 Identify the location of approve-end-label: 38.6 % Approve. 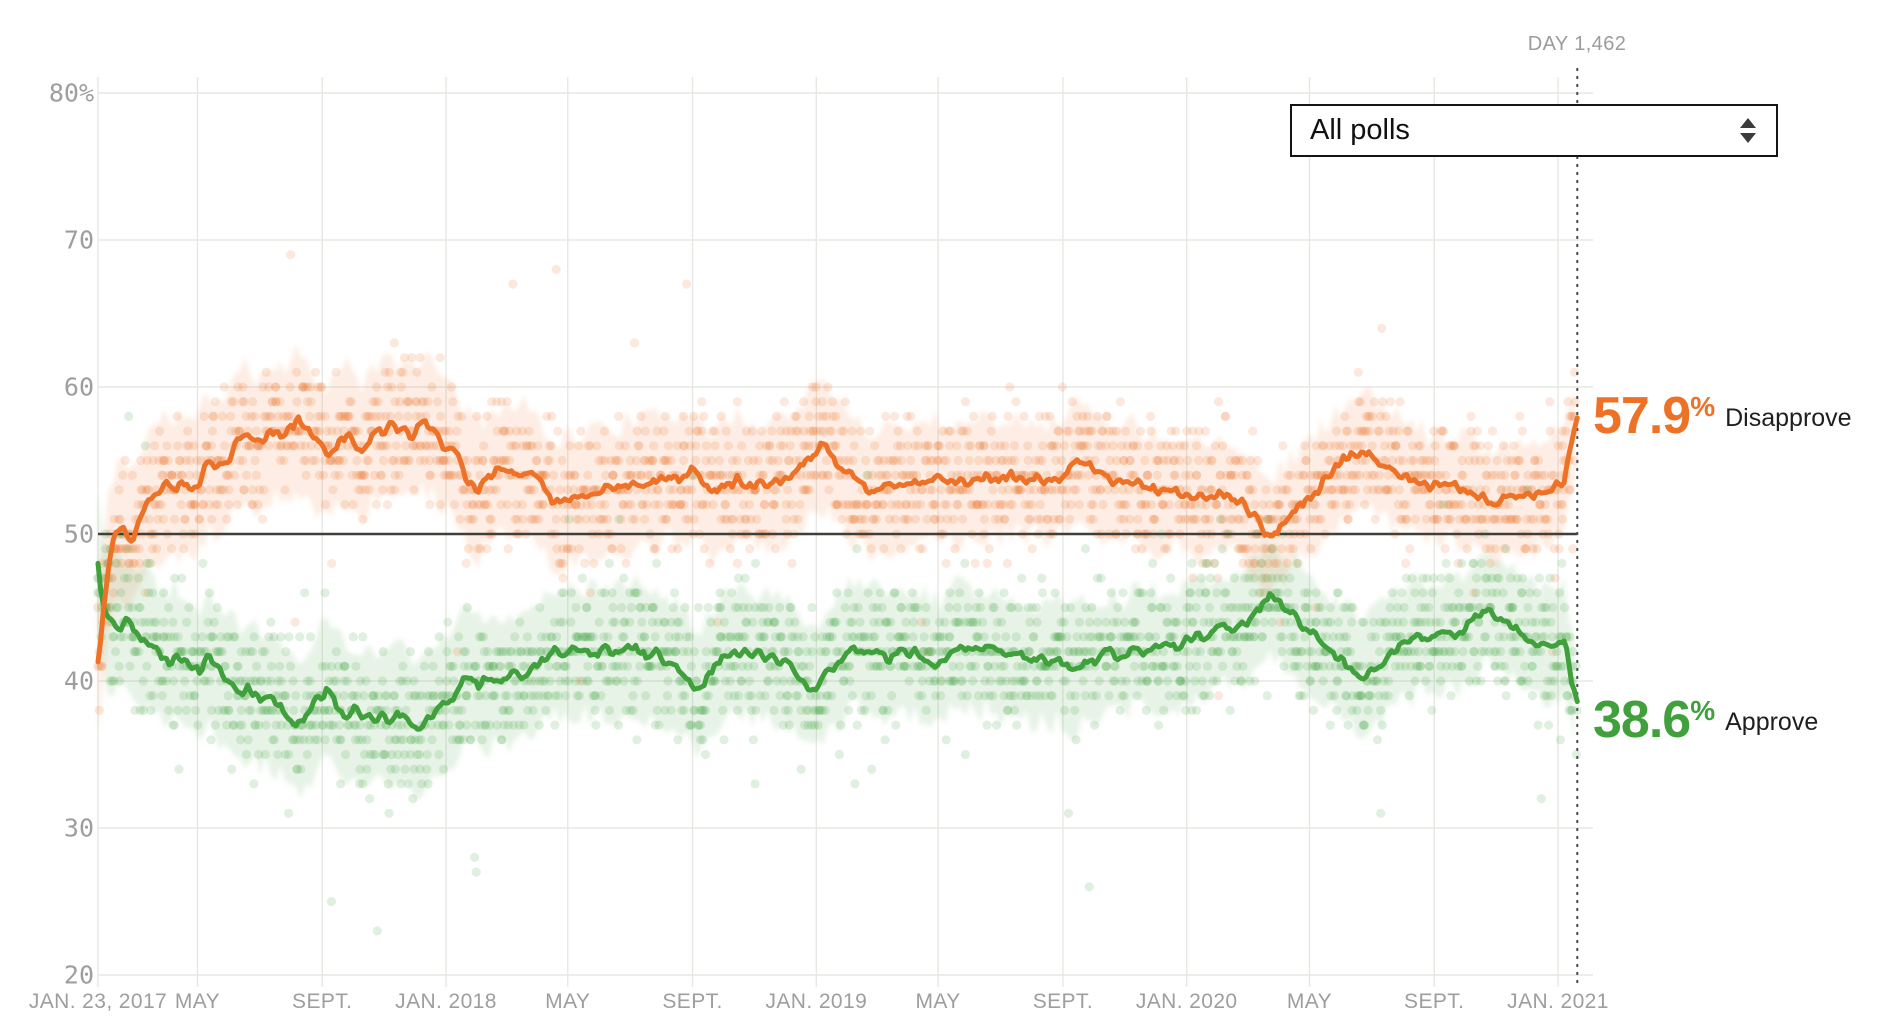
(1705, 720).